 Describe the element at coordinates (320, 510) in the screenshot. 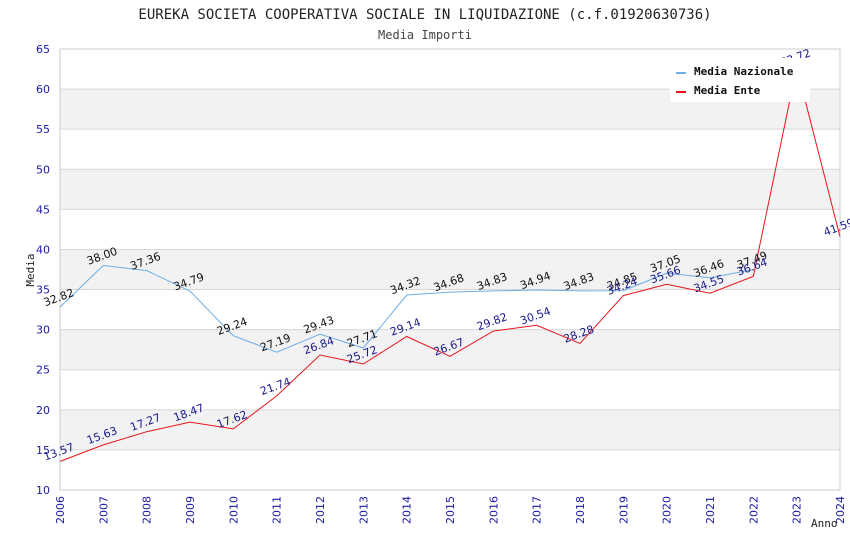

I see `x-tick-label: 2012` at that location.